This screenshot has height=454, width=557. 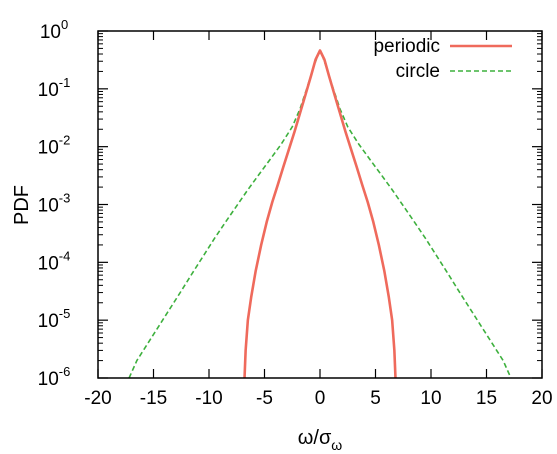 I want to click on x-tick-label: -5, so click(x=264, y=398).